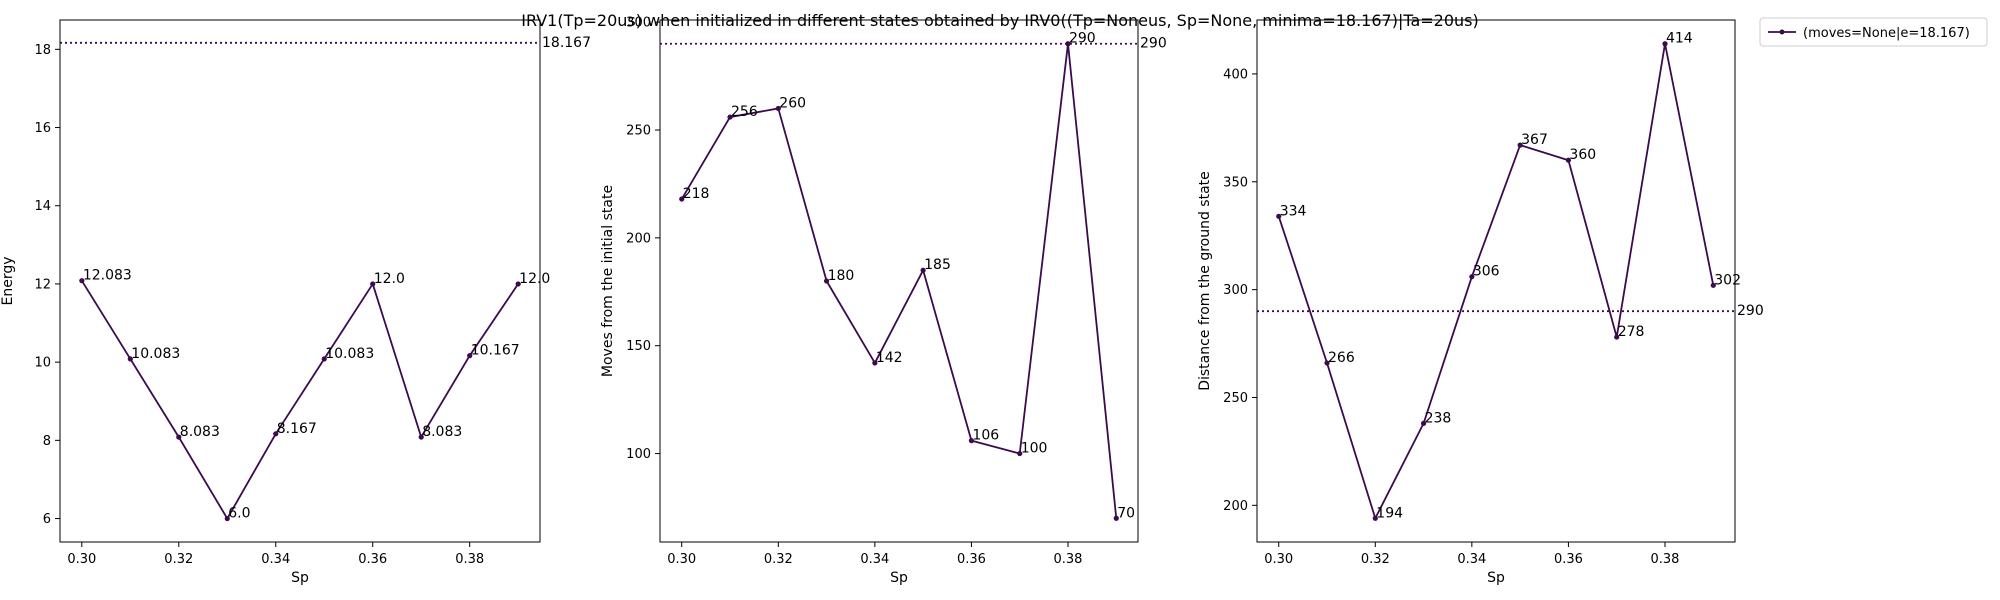  Describe the element at coordinates (1631, 332) in the screenshot. I see `data-label: 278` at that location.